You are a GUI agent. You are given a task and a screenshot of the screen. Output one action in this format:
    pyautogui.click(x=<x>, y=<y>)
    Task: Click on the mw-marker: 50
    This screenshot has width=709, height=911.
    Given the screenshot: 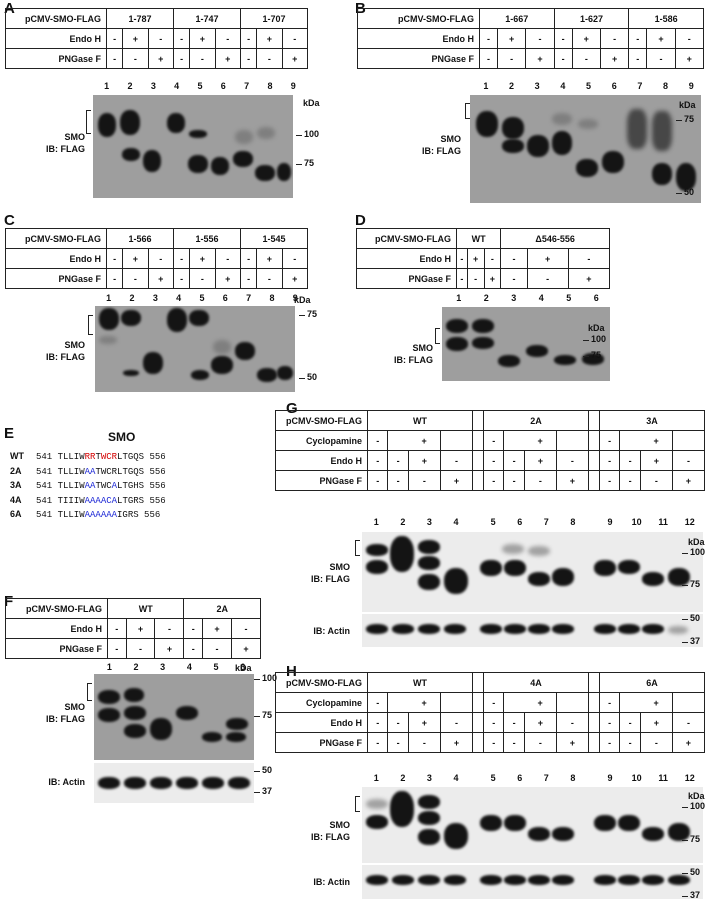 What is the action you would take?
    pyautogui.click(x=691, y=618)
    